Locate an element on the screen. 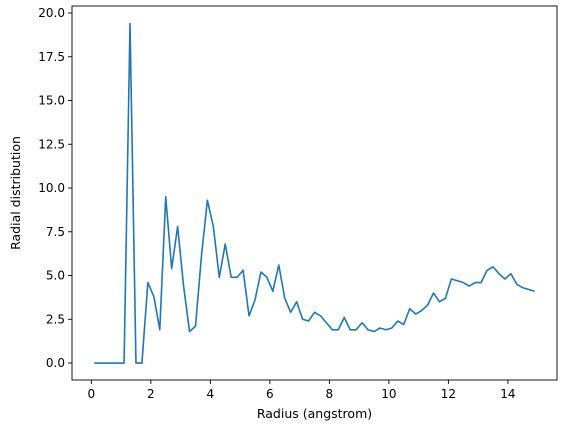 The image size is (576, 432). y-tick-label: 17.5 is located at coordinates (51, 57).